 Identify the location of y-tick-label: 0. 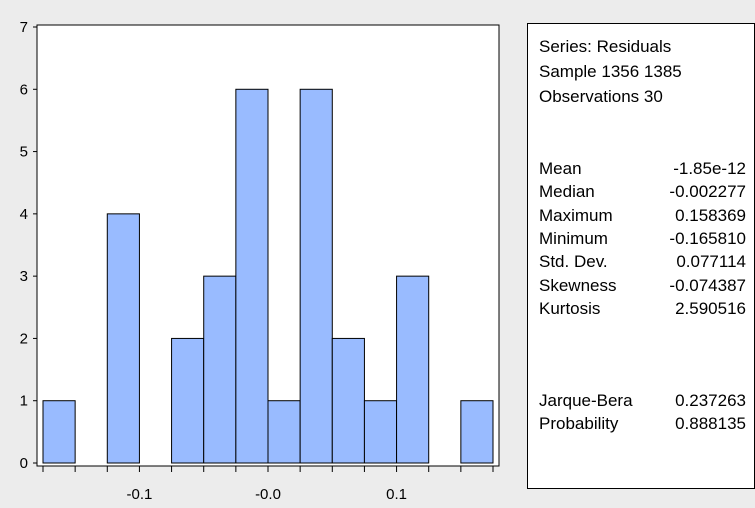
(24, 463).